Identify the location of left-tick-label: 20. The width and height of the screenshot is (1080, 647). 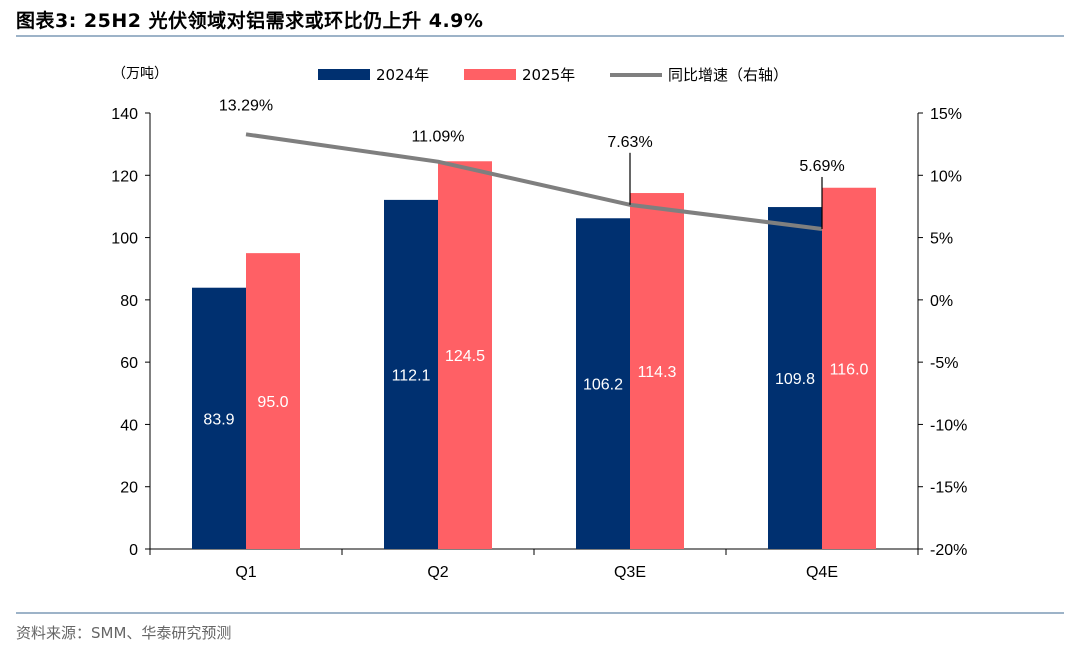
(129, 488).